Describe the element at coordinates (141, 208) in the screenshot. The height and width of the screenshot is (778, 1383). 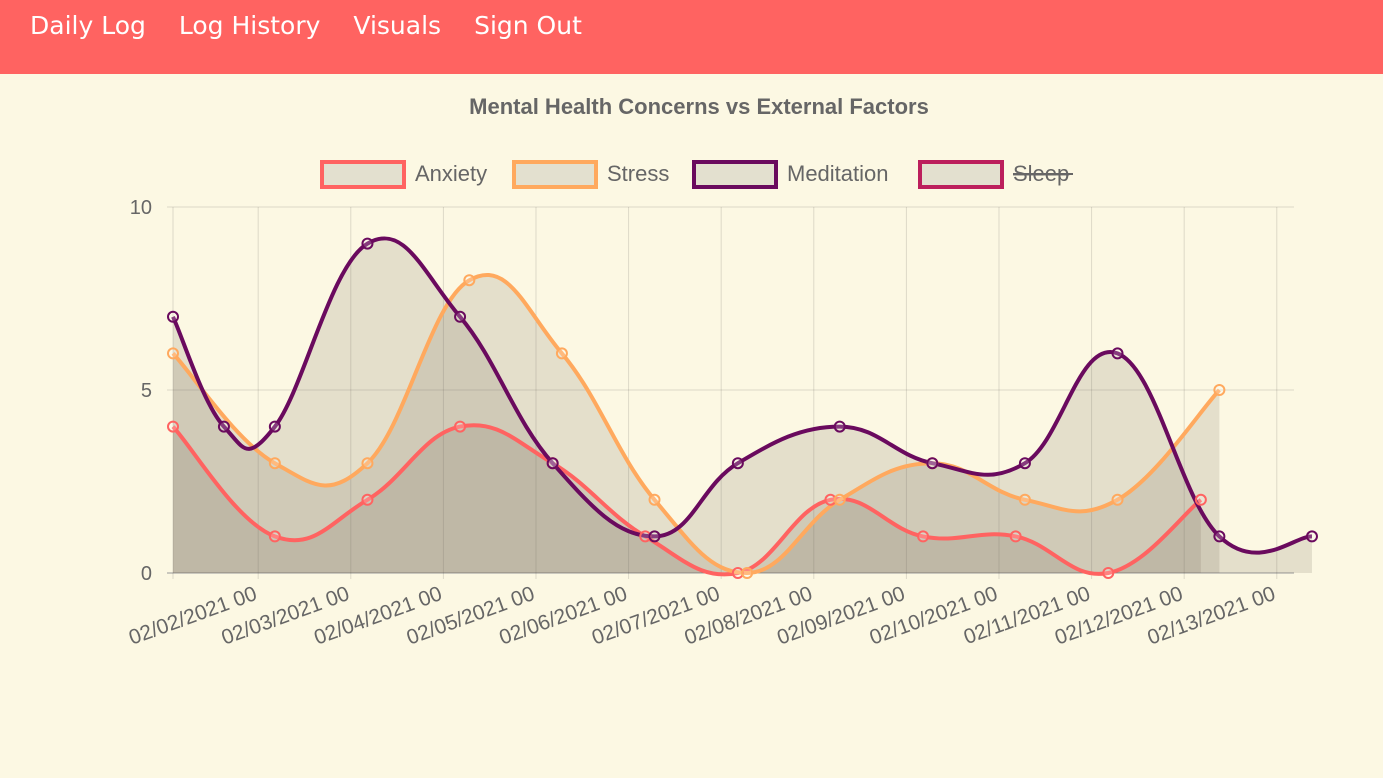
I see `y-tick-label: 10` at that location.